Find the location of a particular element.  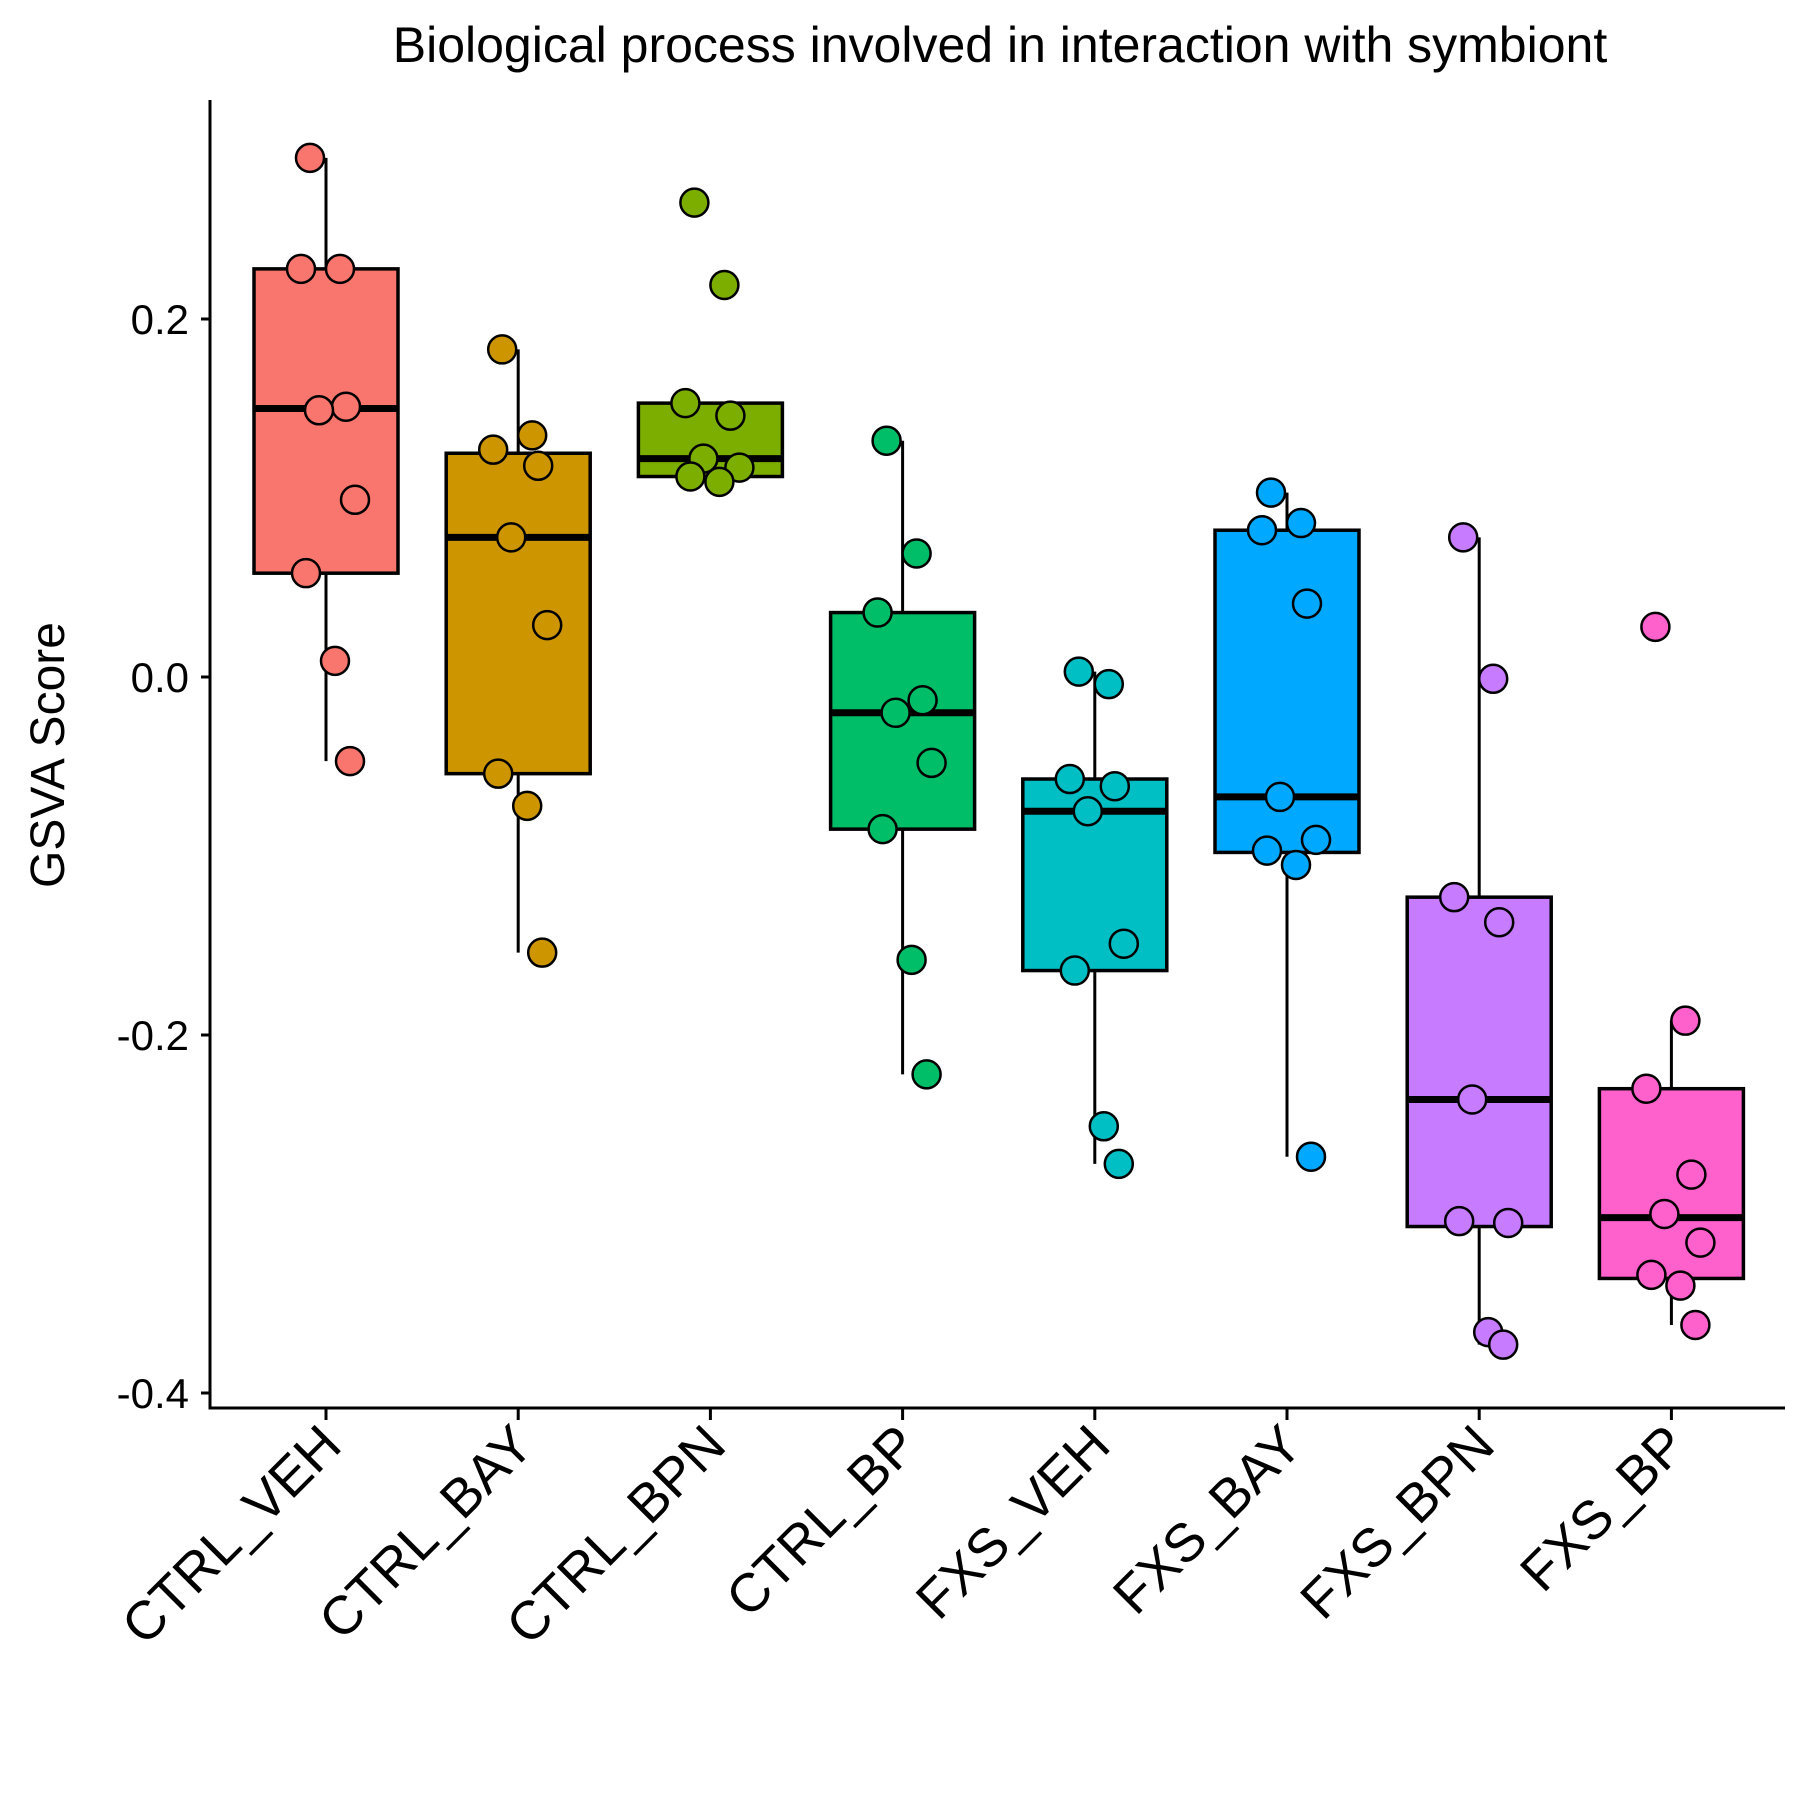

x-tick-label: CTRL_BP is located at coordinates (822, 1521).